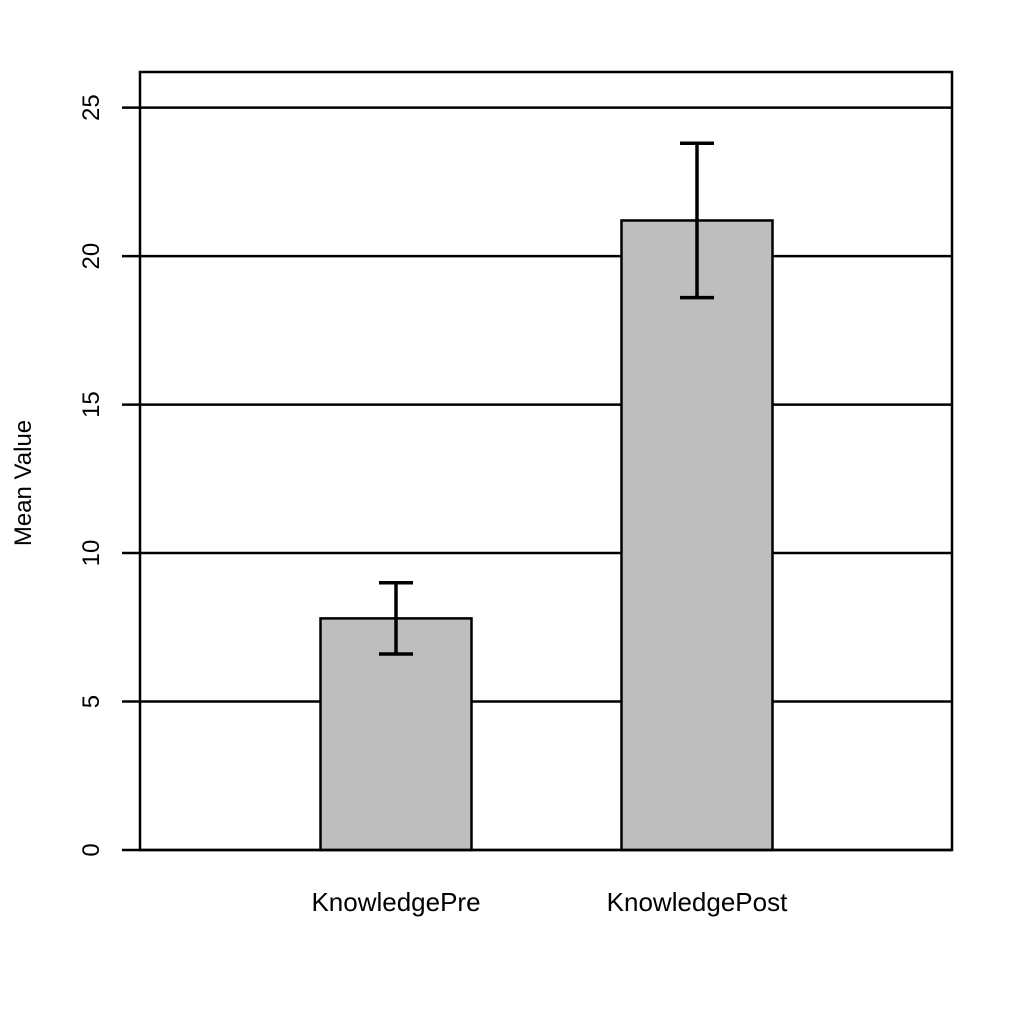 Image resolution: width=1024 pixels, height=1024 pixels. I want to click on y-tick-label: 0, so click(91, 849).